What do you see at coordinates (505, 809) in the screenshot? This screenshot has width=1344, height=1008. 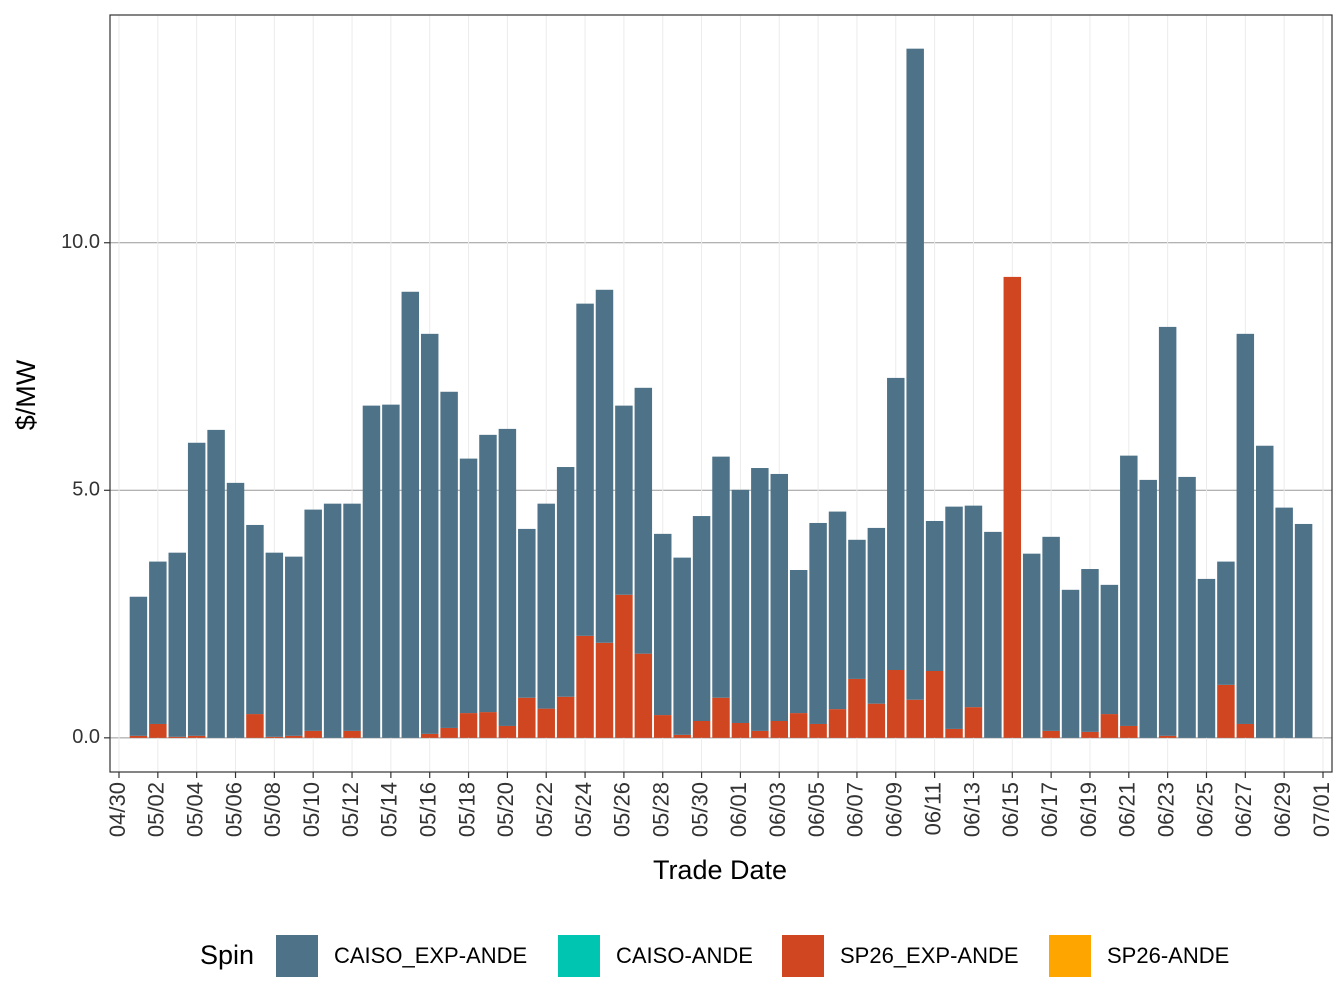 I see `x-tick-label: 05/20` at bounding box center [505, 809].